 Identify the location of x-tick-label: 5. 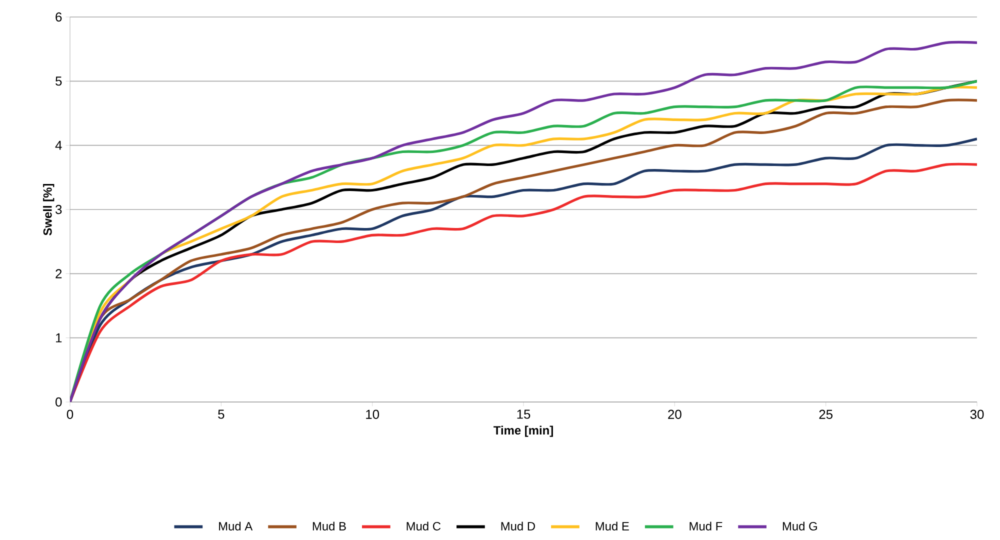
(221, 414).